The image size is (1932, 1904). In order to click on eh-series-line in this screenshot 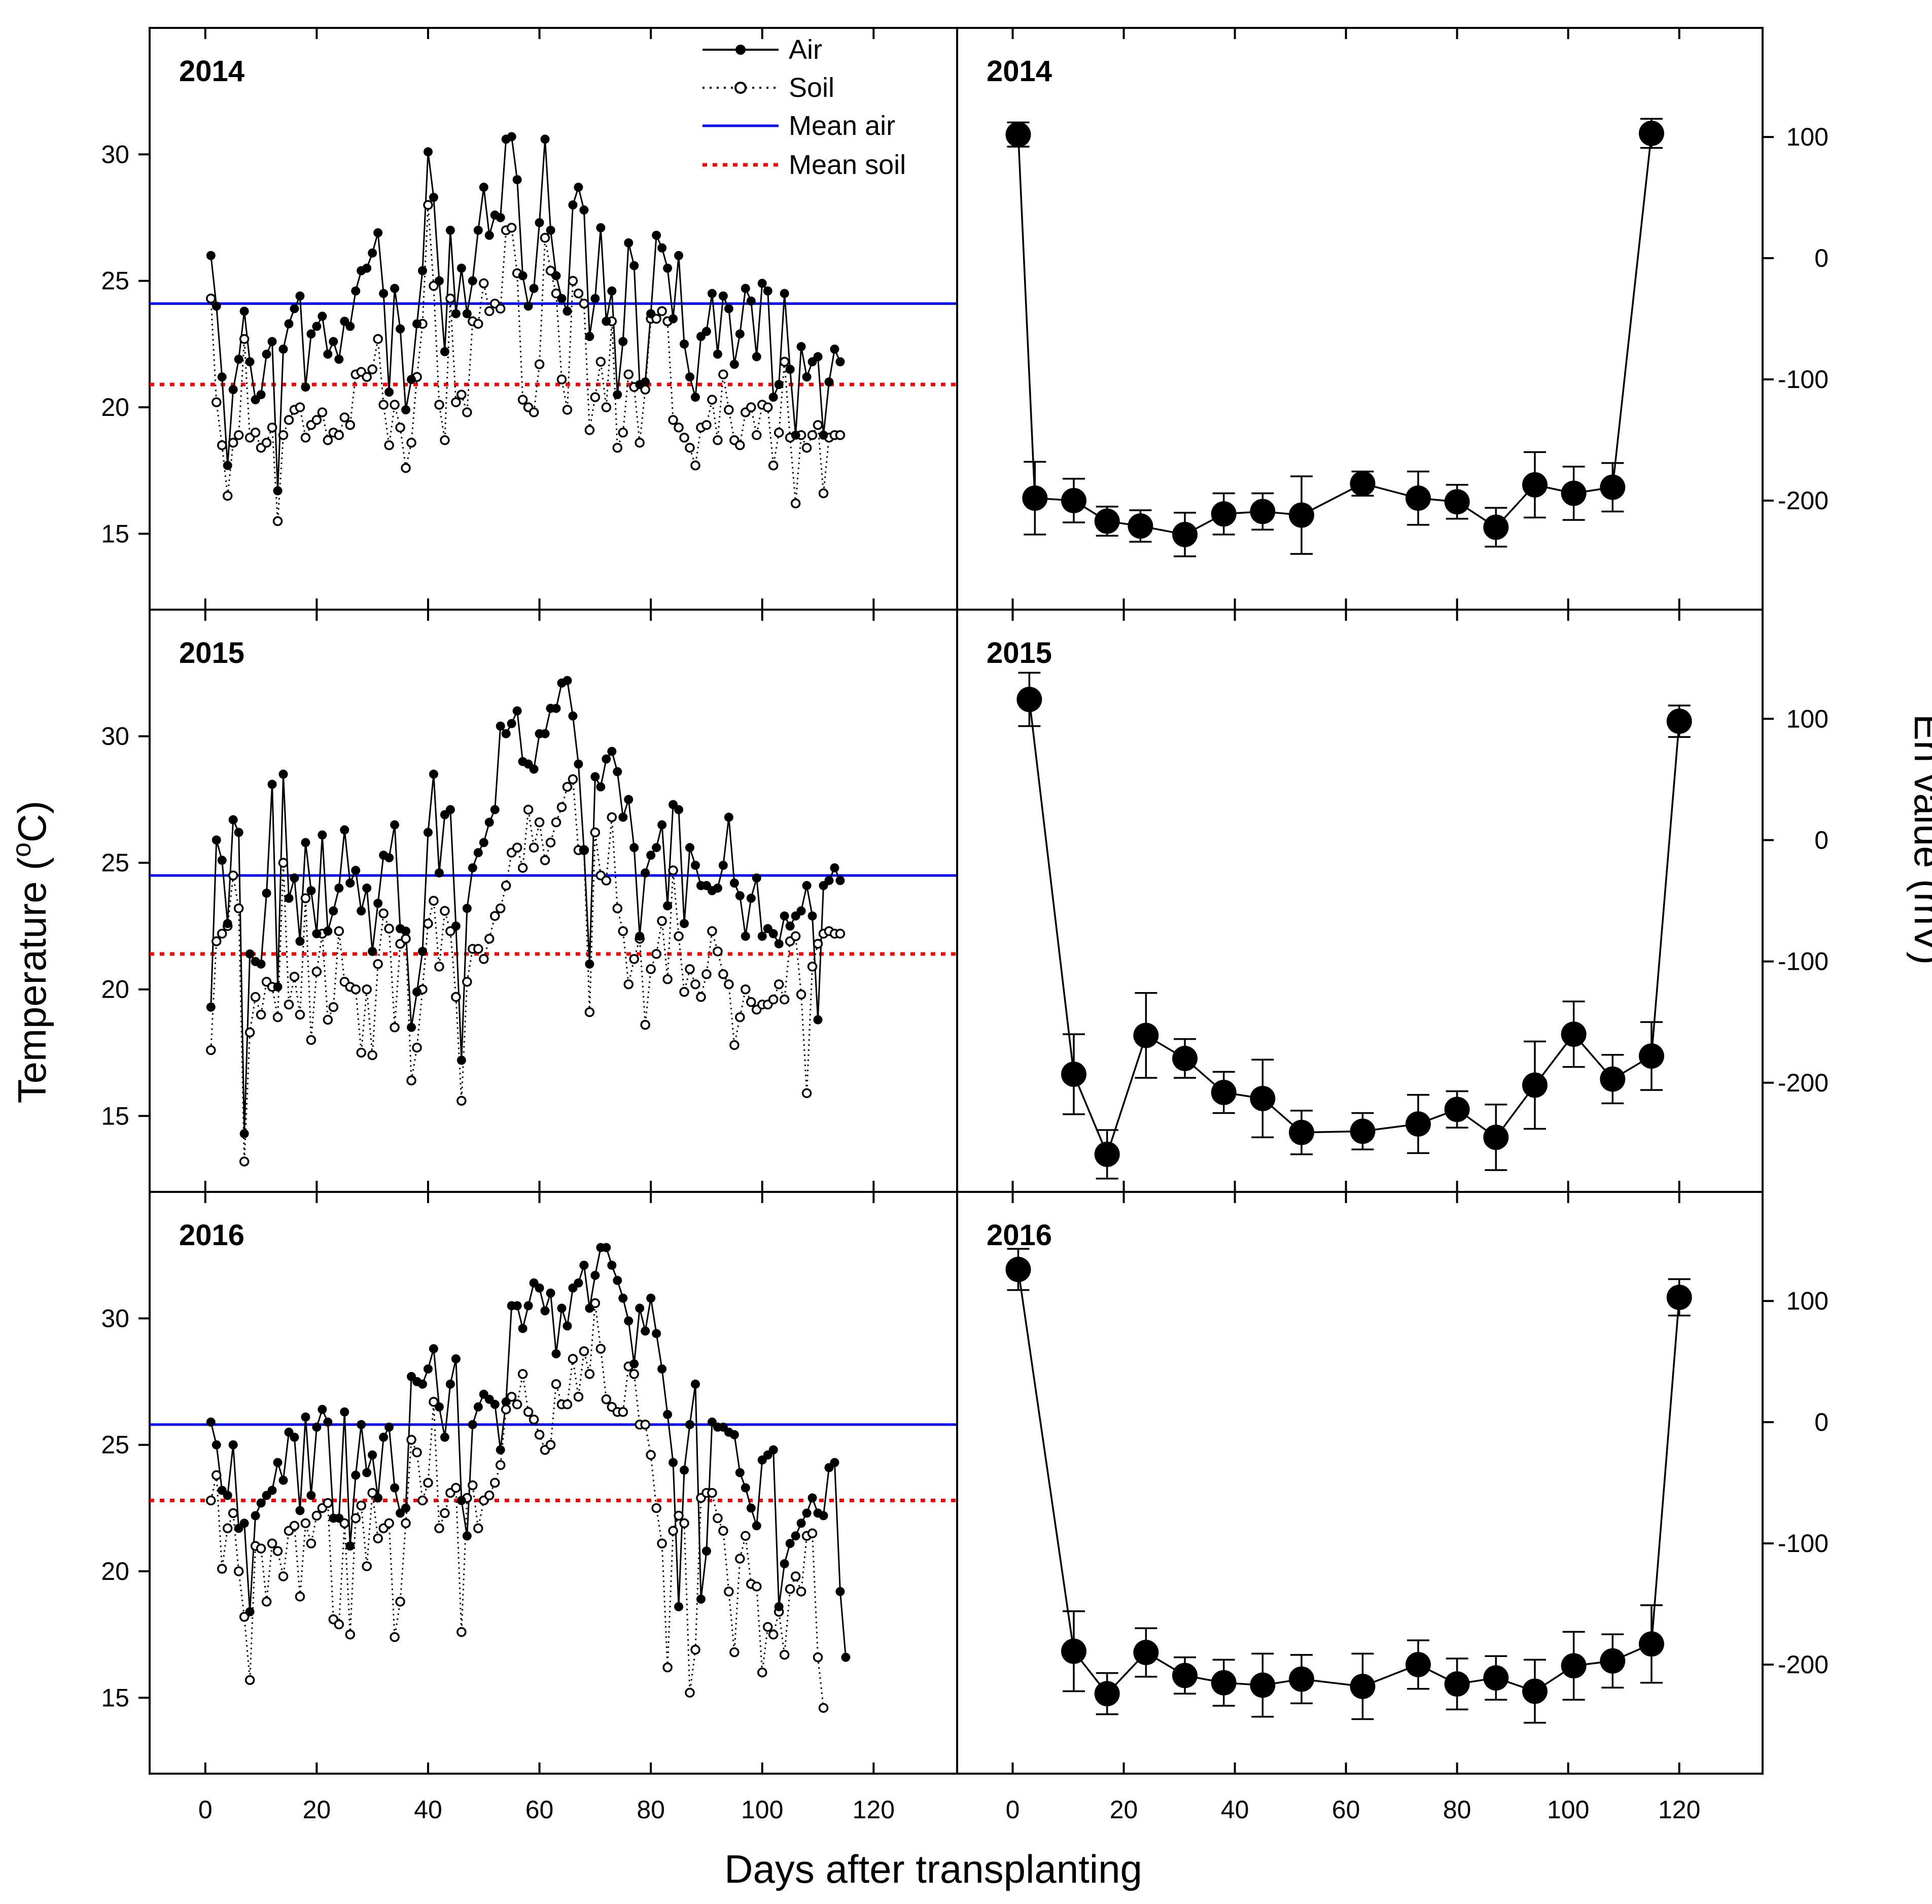, I will do `click(1354, 928)`.